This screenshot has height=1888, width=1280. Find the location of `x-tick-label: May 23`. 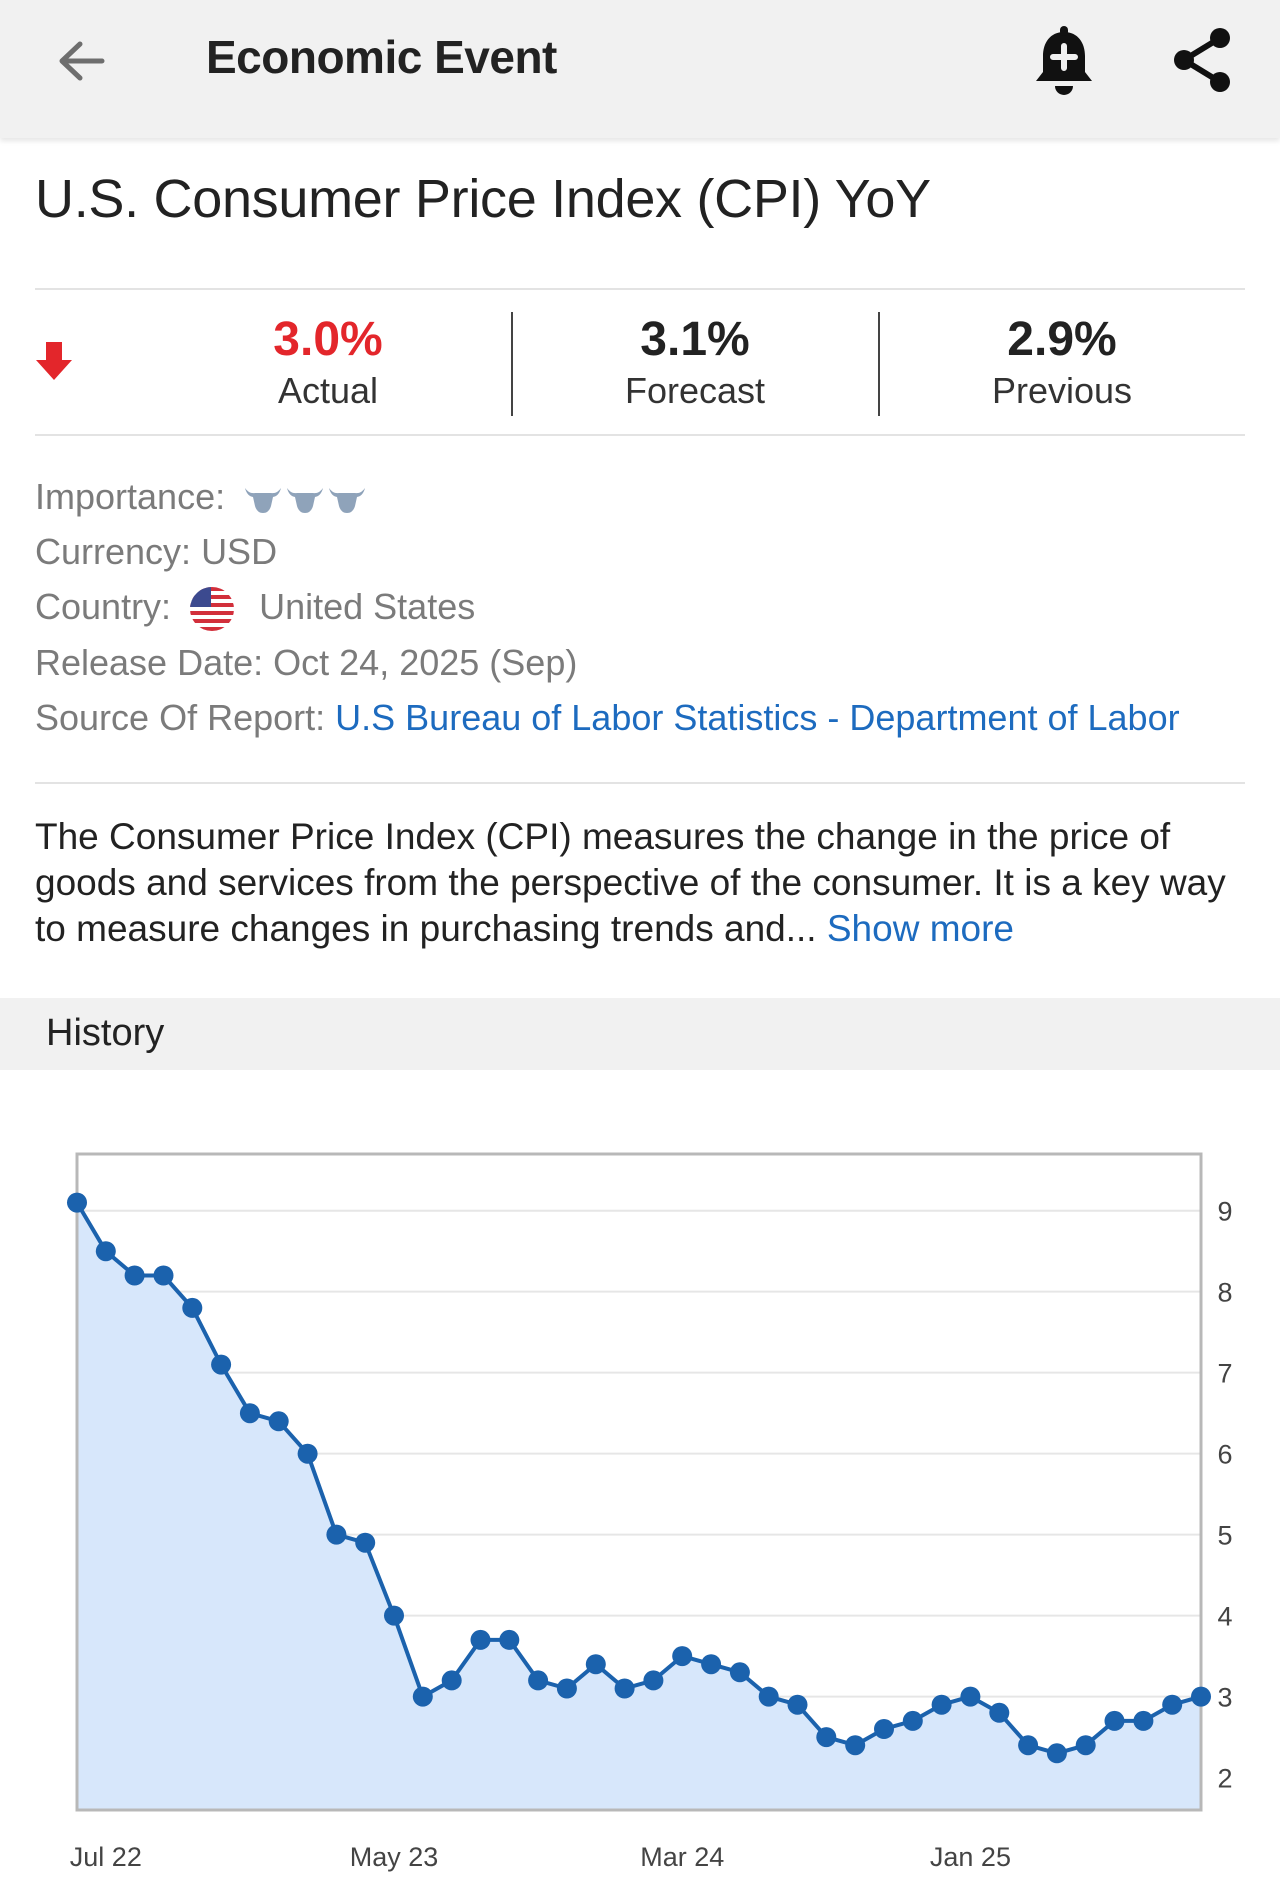

x-tick-label: May 23 is located at coordinates (394, 1857).